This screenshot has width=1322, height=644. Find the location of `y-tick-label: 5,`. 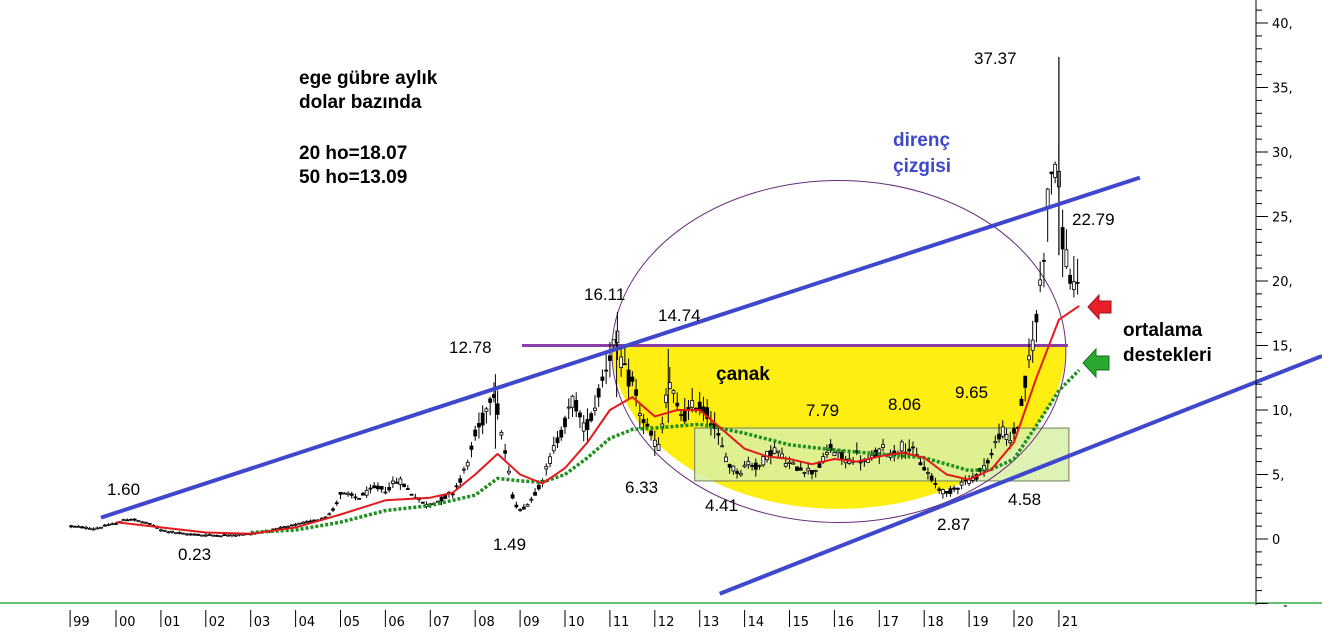

y-tick-label: 5, is located at coordinates (1278, 476).